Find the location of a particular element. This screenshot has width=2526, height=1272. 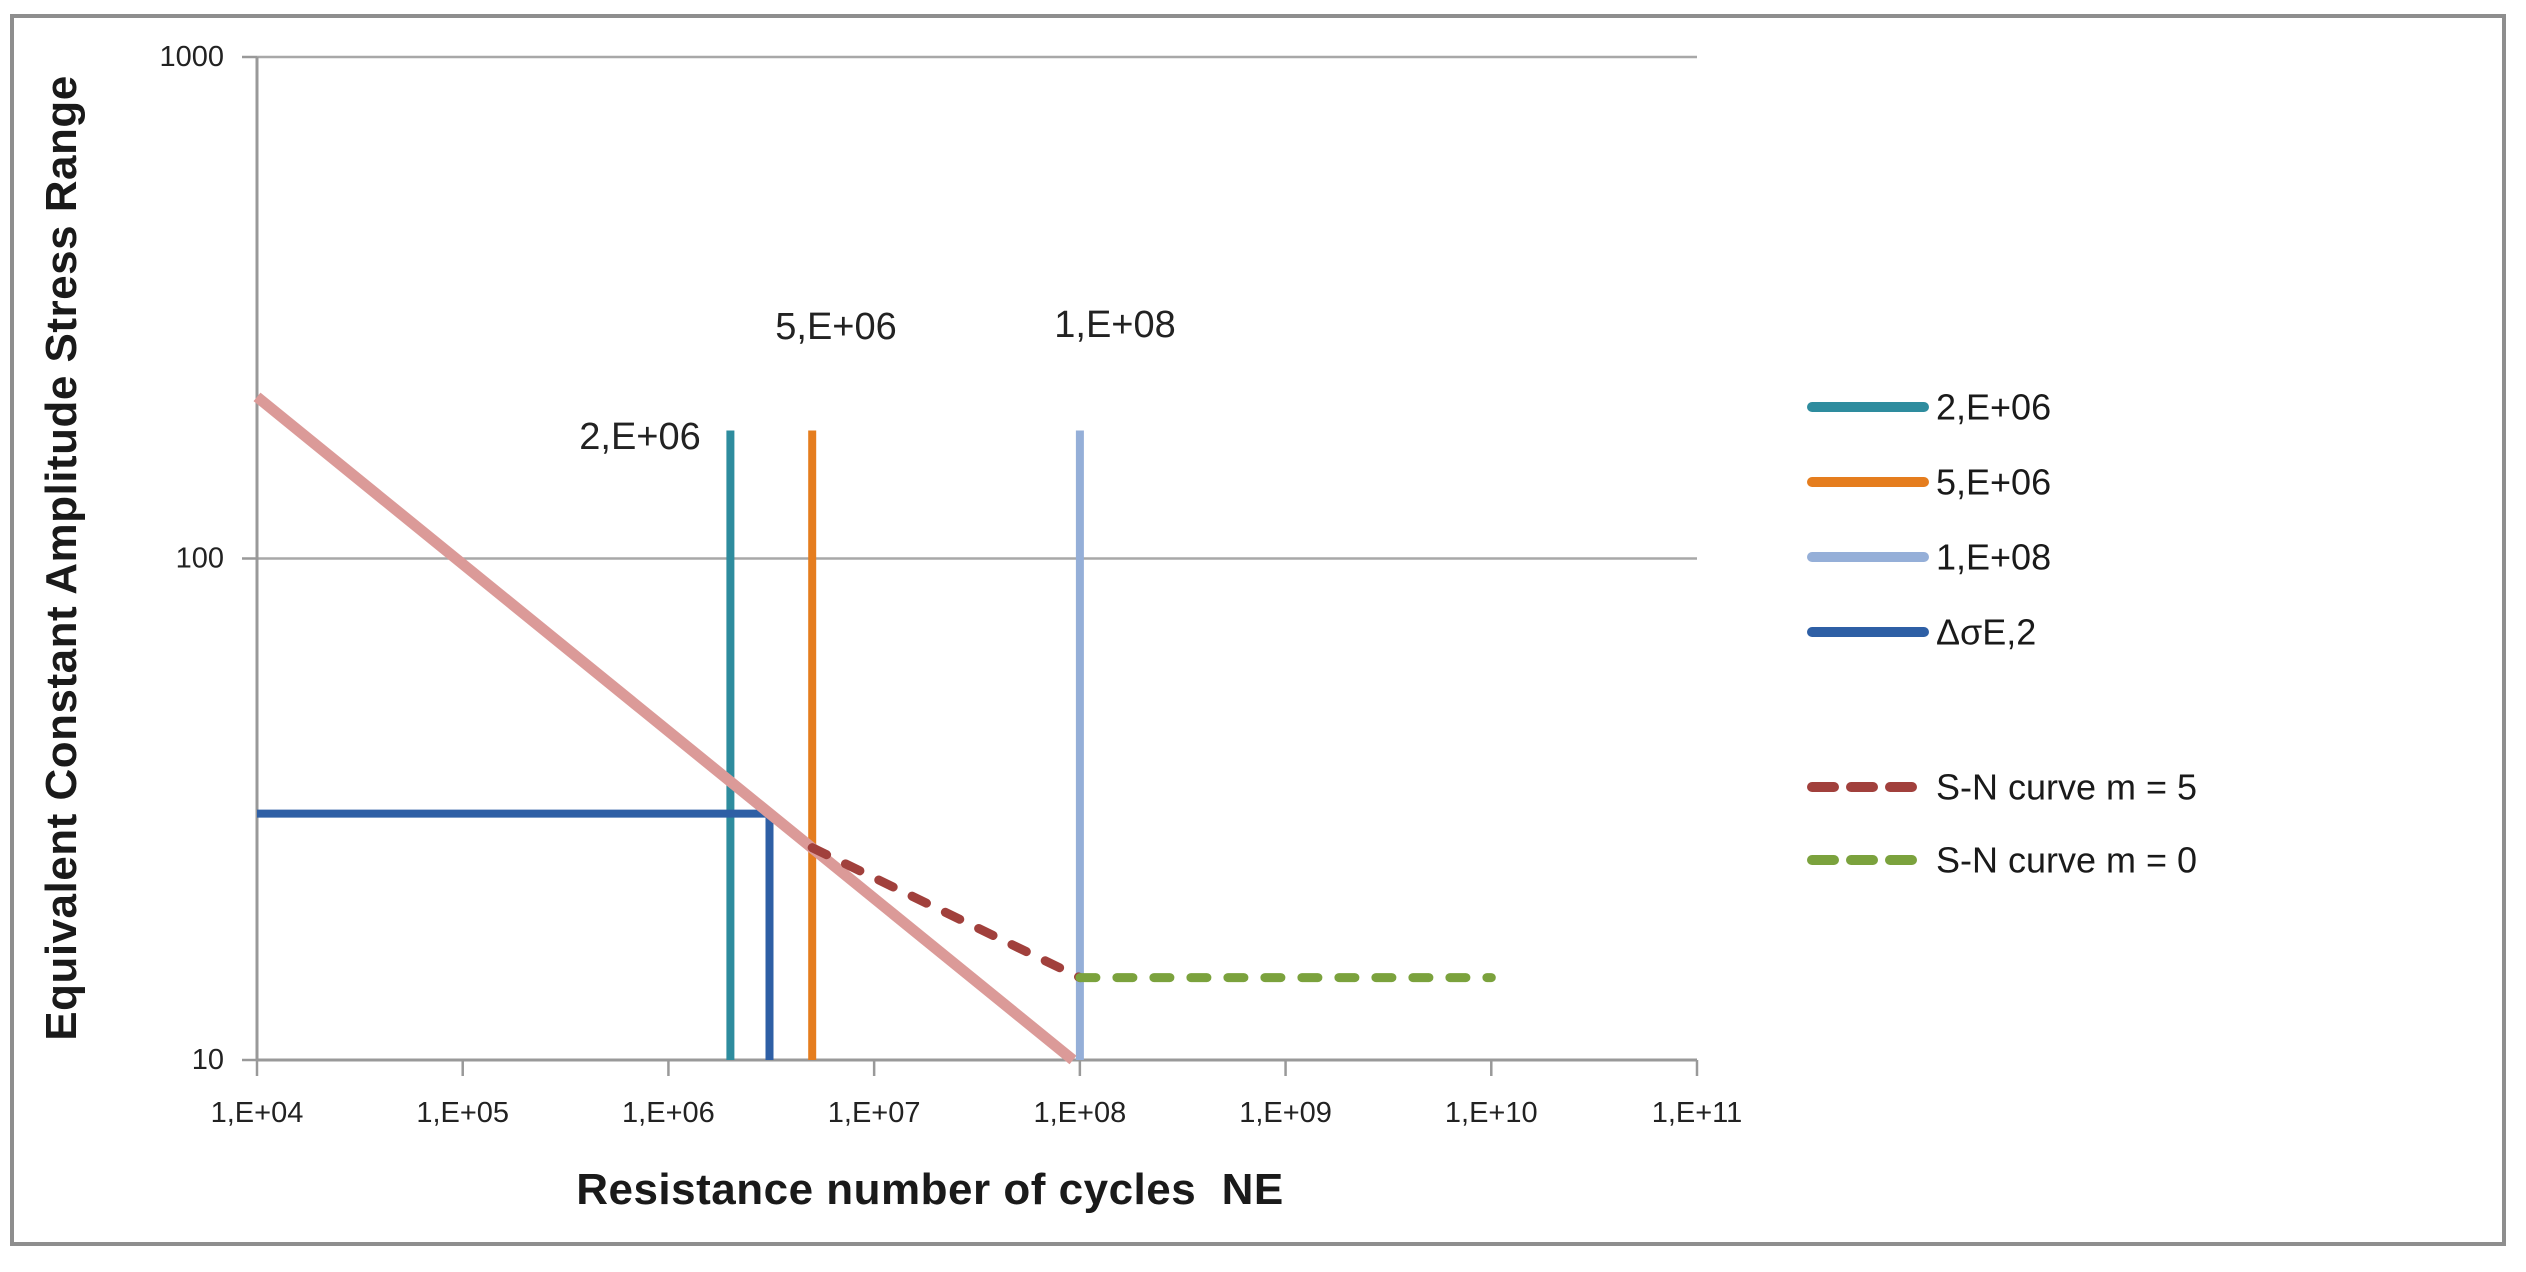

y-axis-tick-label: 100 is located at coordinates (200, 559).